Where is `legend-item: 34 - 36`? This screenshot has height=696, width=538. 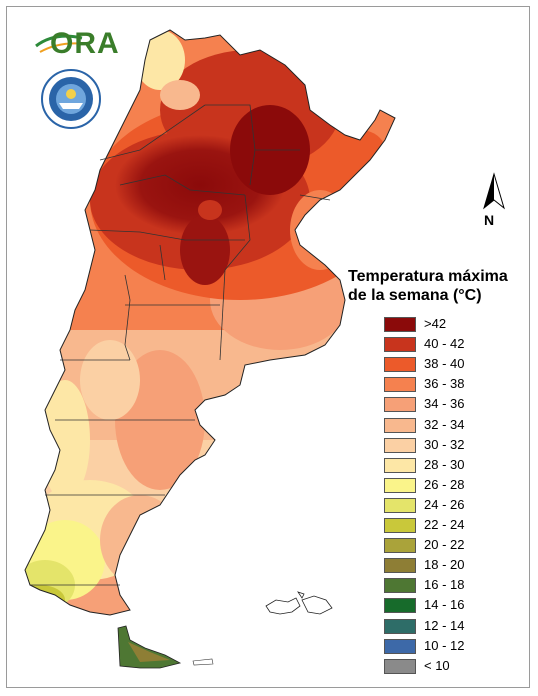 legend-item: 34 - 36 is located at coordinates (459, 404).